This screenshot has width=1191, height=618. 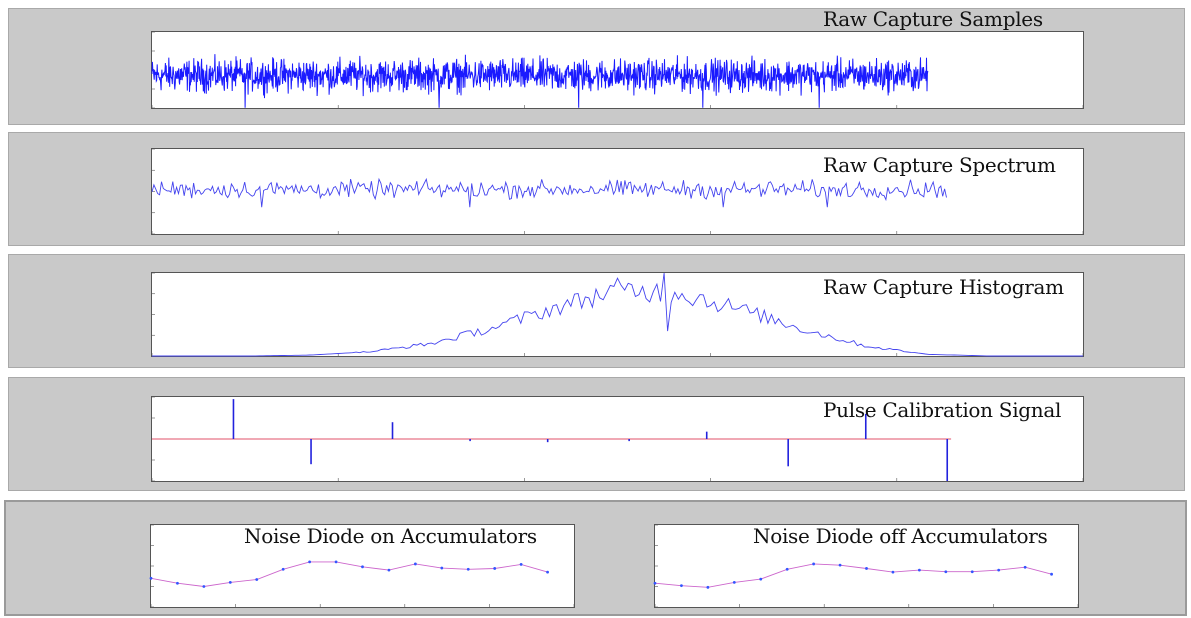 I want to click on pulse-plot, so click(x=617, y=439).